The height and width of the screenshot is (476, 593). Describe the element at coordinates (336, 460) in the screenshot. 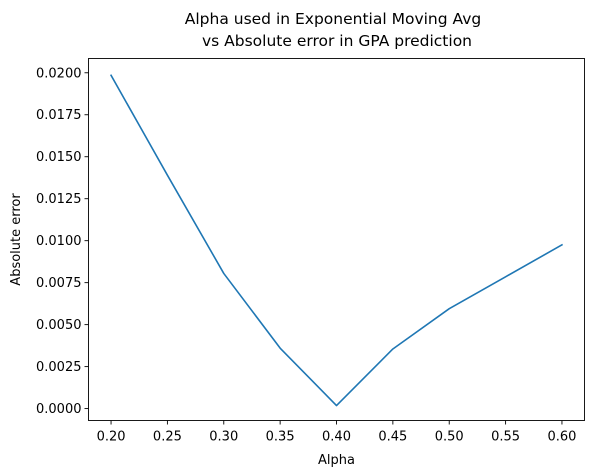

I see `x-axis-label: Alpha` at that location.